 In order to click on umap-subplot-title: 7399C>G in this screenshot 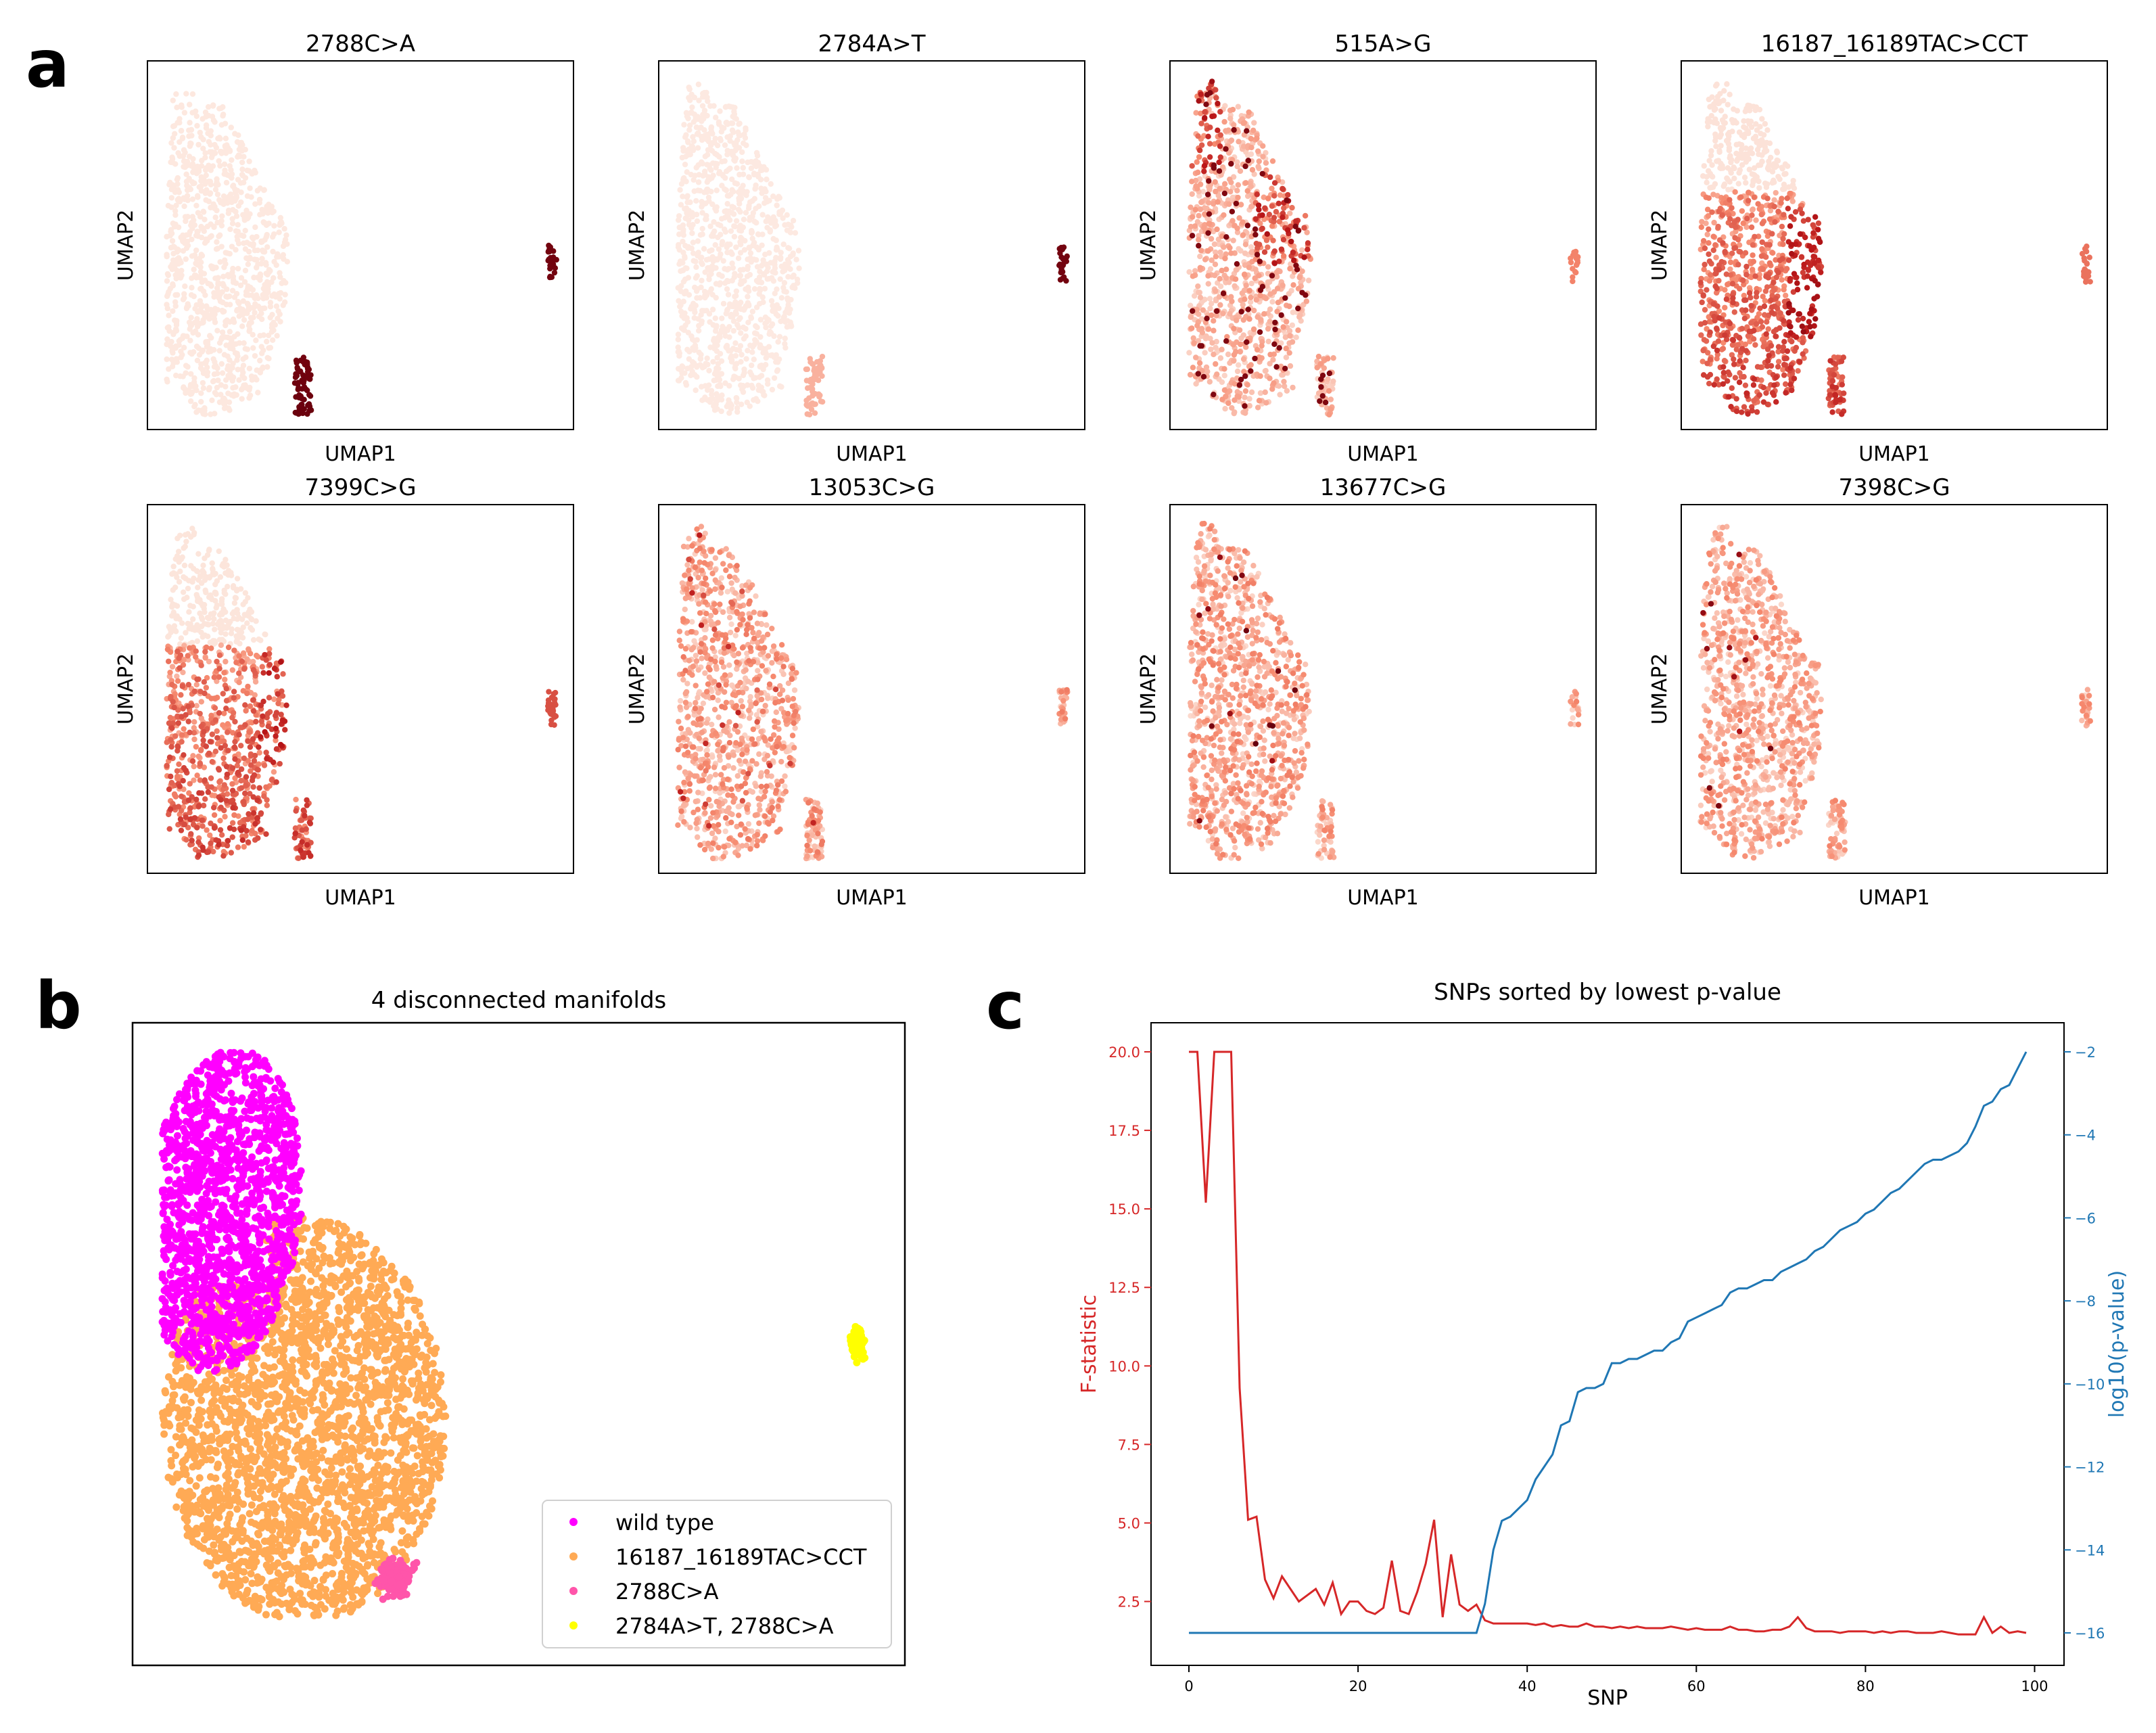, I will do `click(360, 487)`.